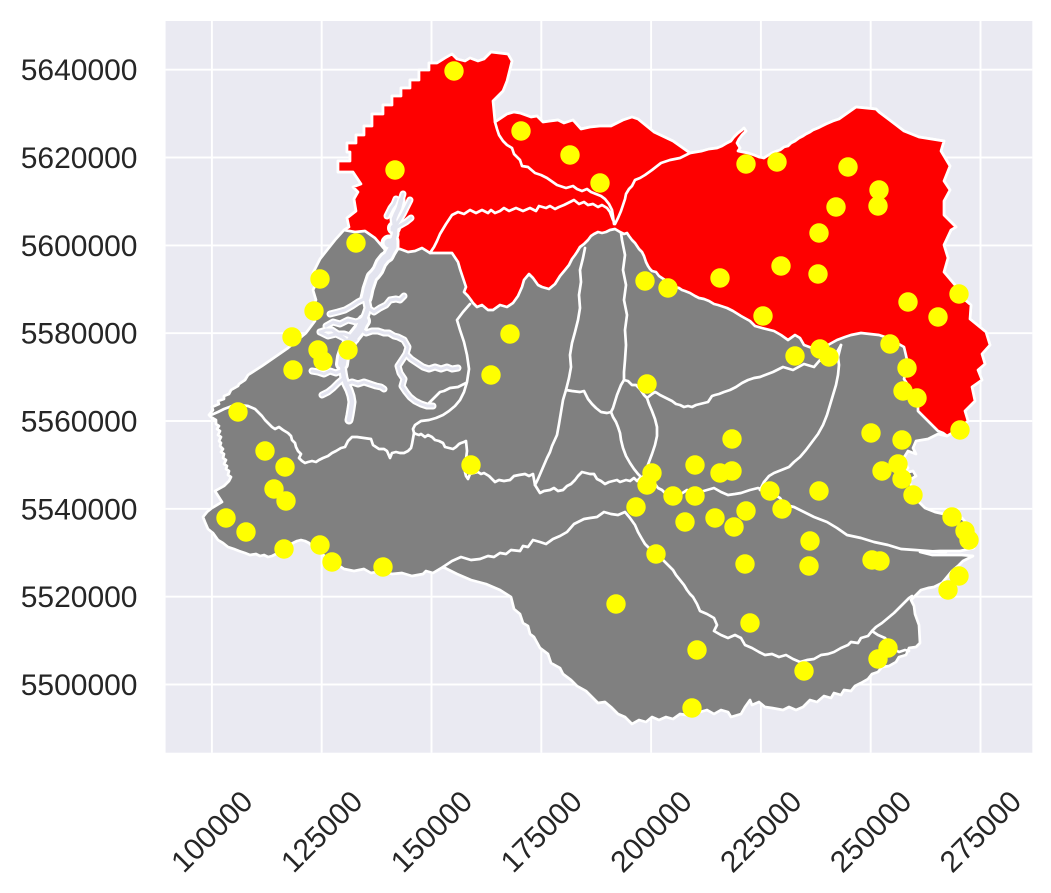 Image resolution: width=1051 pixels, height=893 pixels. What do you see at coordinates (79, 334) in the screenshot?
I see `svg-text: 5580000` at bounding box center [79, 334].